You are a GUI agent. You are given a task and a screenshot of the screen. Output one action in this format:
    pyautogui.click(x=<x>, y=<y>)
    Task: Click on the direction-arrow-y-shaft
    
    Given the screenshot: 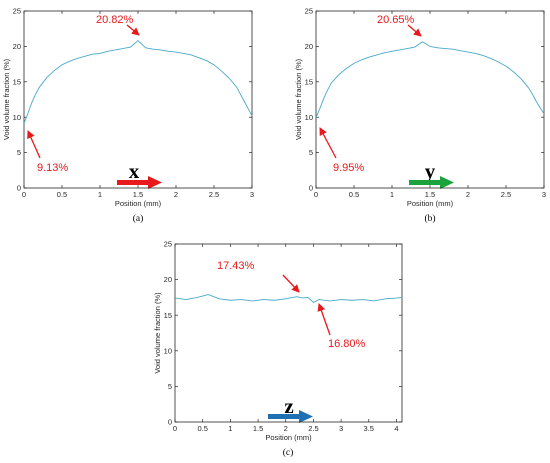 What is the action you would take?
    pyautogui.click(x=425, y=182)
    